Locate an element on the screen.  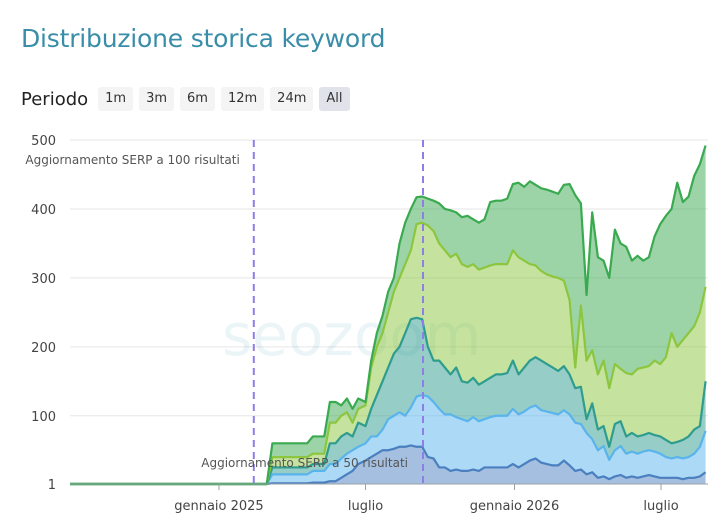
x-tick-label: gennaio 2025 is located at coordinates (218, 506).